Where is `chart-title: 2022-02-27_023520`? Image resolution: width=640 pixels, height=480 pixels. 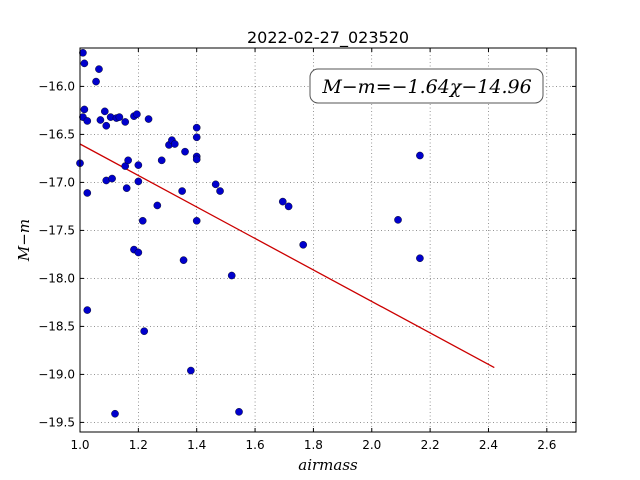 chart-title: 2022-02-27_023520 is located at coordinates (328, 38).